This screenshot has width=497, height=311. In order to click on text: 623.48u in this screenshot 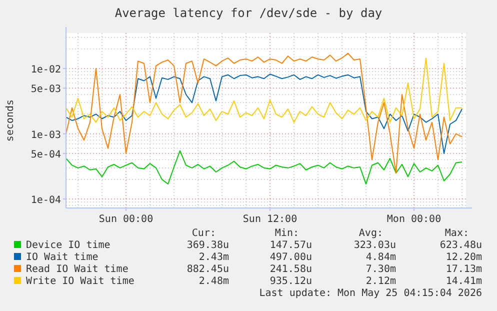, I will do `click(461, 245)`.